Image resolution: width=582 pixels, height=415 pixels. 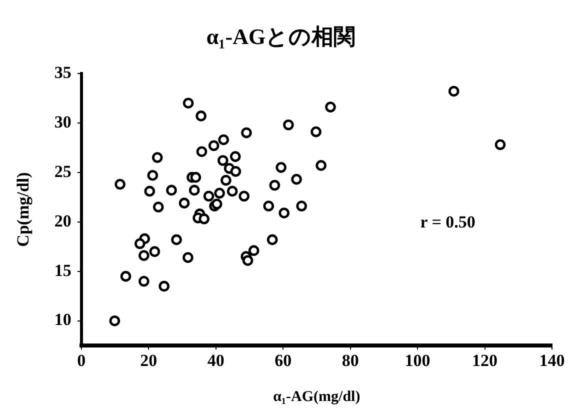 What do you see at coordinates (63, 72) in the screenshot?
I see `y-tick-label: 35` at bounding box center [63, 72].